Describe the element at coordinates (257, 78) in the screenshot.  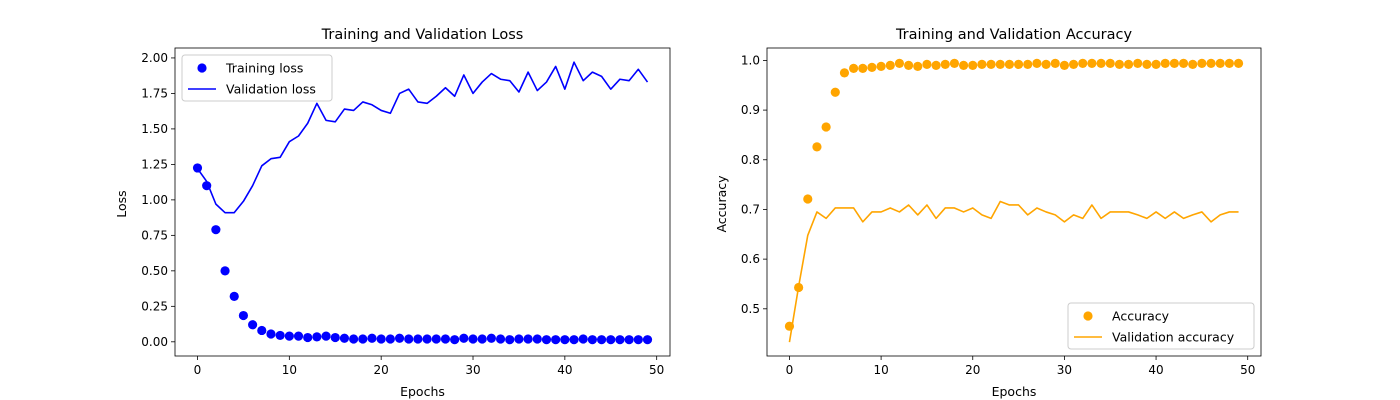
I see `legend: Training loss Validation loss` at that location.